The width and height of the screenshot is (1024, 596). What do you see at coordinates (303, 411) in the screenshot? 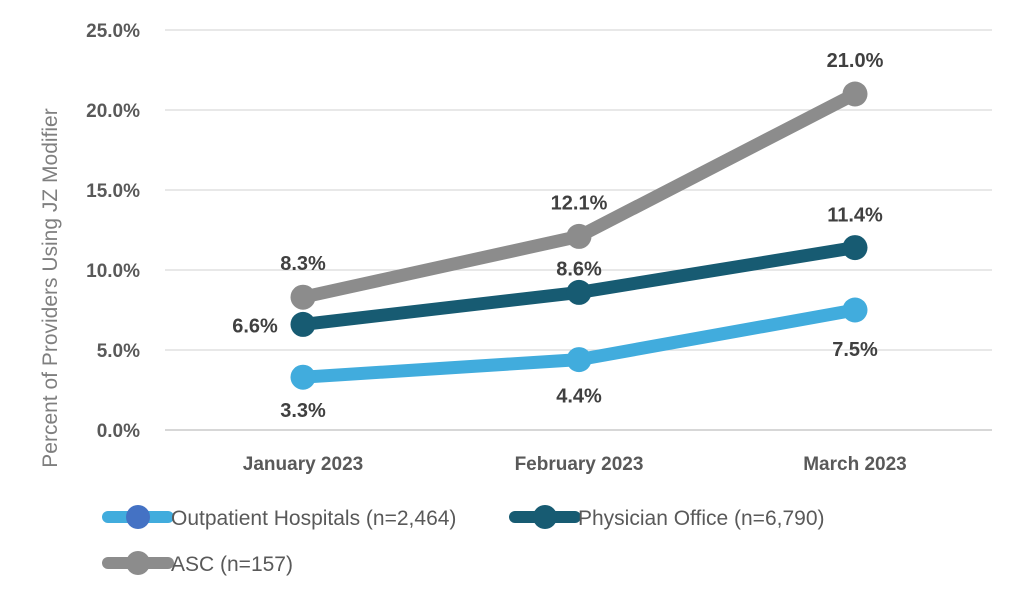
I see `data-label: 3.3%` at bounding box center [303, 411].